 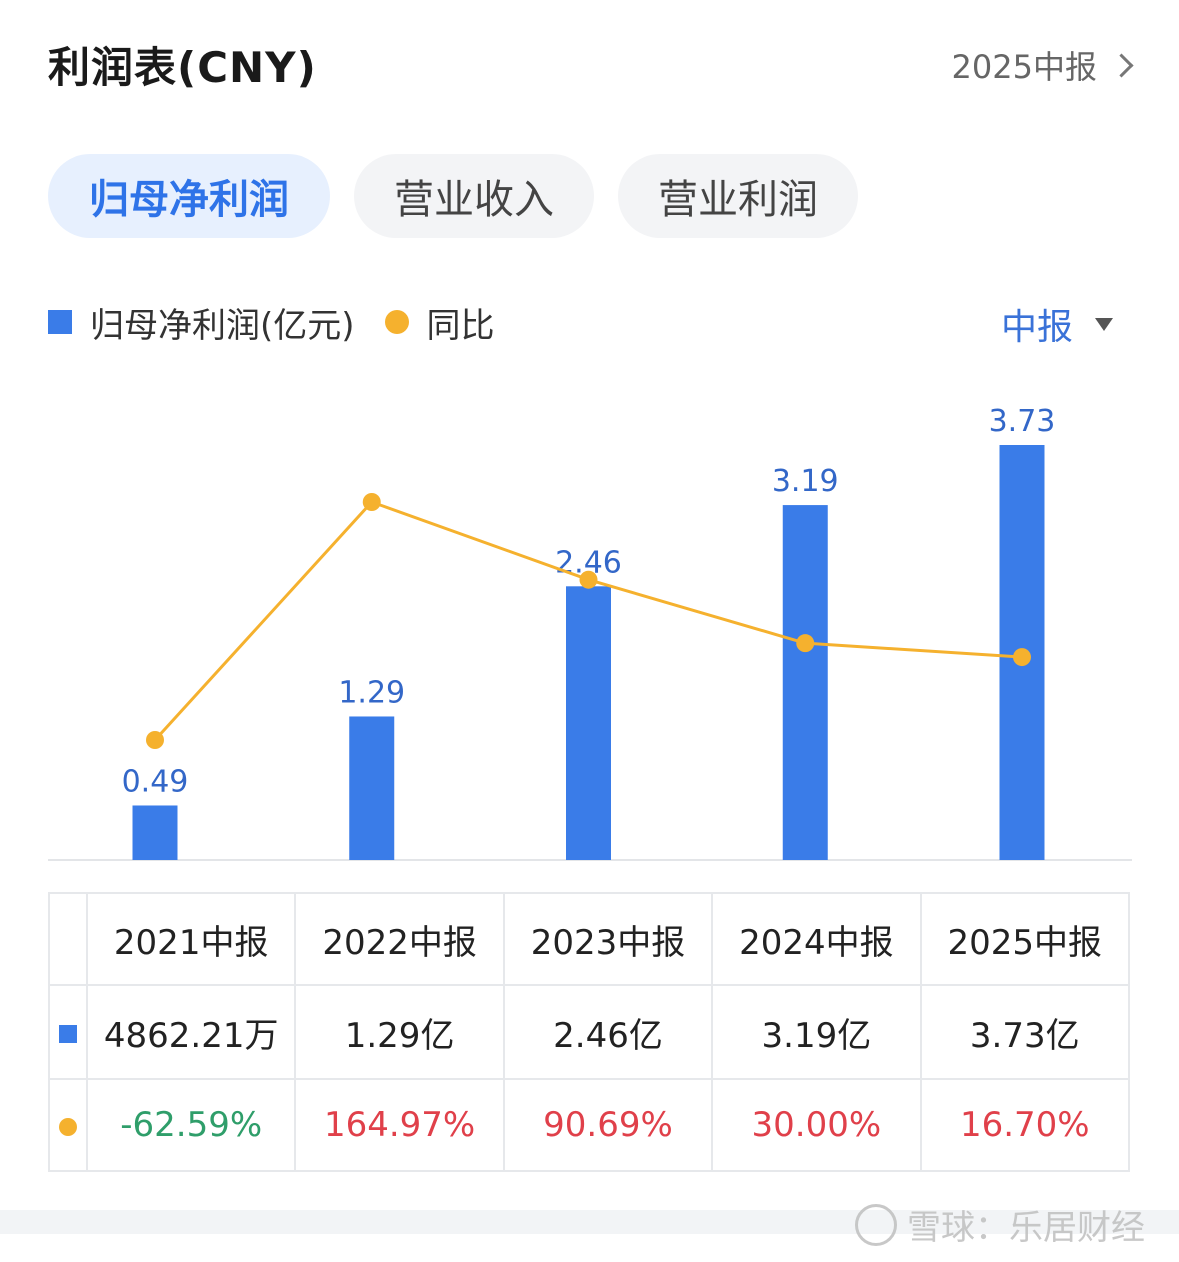 I want to click on value-cell: 1.29亿, so click(x=399, y=1032).